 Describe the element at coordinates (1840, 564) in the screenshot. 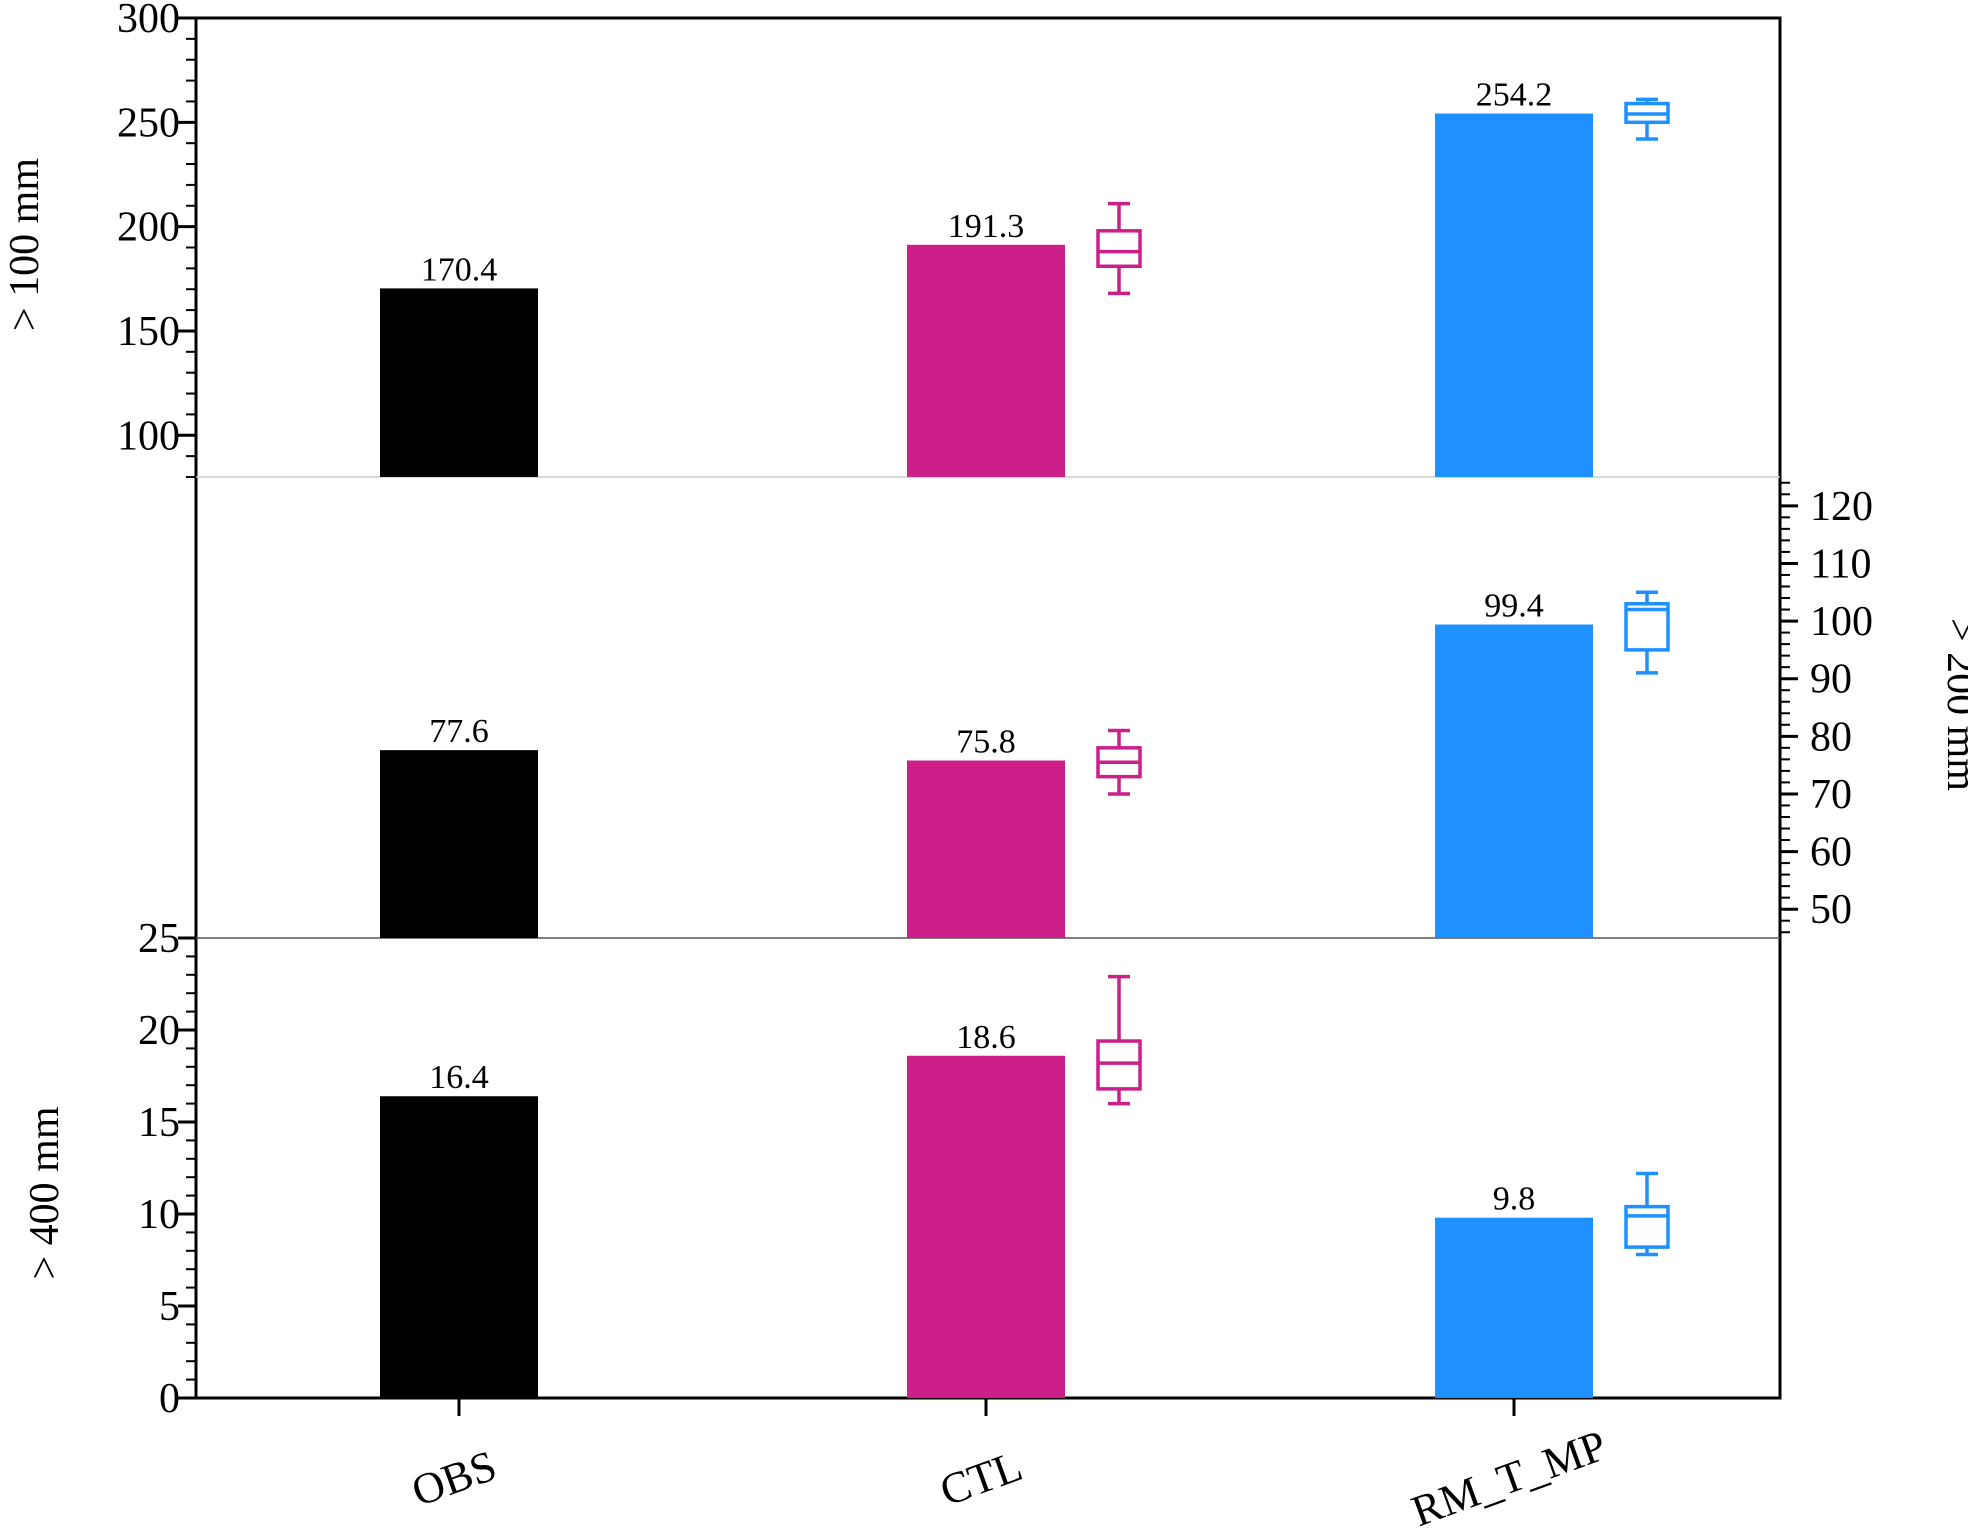

I see `tick-label-middle-110: 110` at that location.